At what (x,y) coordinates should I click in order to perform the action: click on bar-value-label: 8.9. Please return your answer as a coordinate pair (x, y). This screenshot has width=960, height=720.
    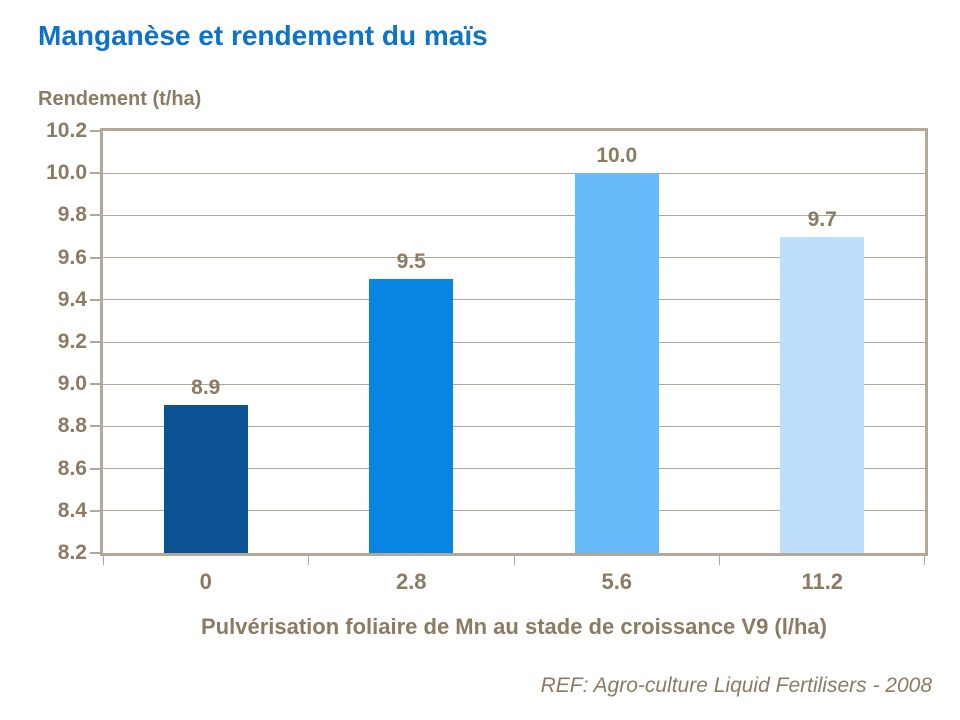
    Looking at the image, I should click on (206, 388).